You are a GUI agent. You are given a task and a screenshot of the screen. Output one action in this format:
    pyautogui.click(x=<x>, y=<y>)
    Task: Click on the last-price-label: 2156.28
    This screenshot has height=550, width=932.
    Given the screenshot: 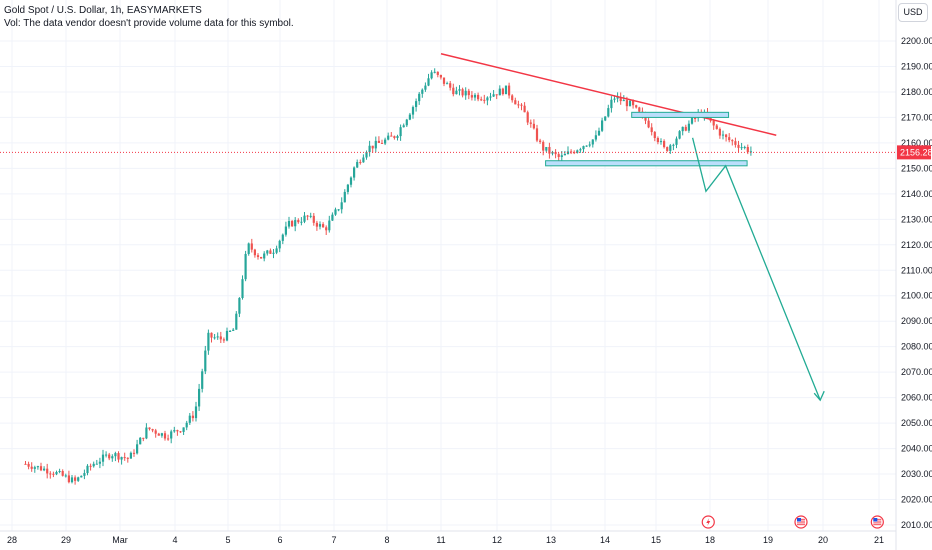 What is the action you would take?
    pyautogui.click(x=916, y=152)
    